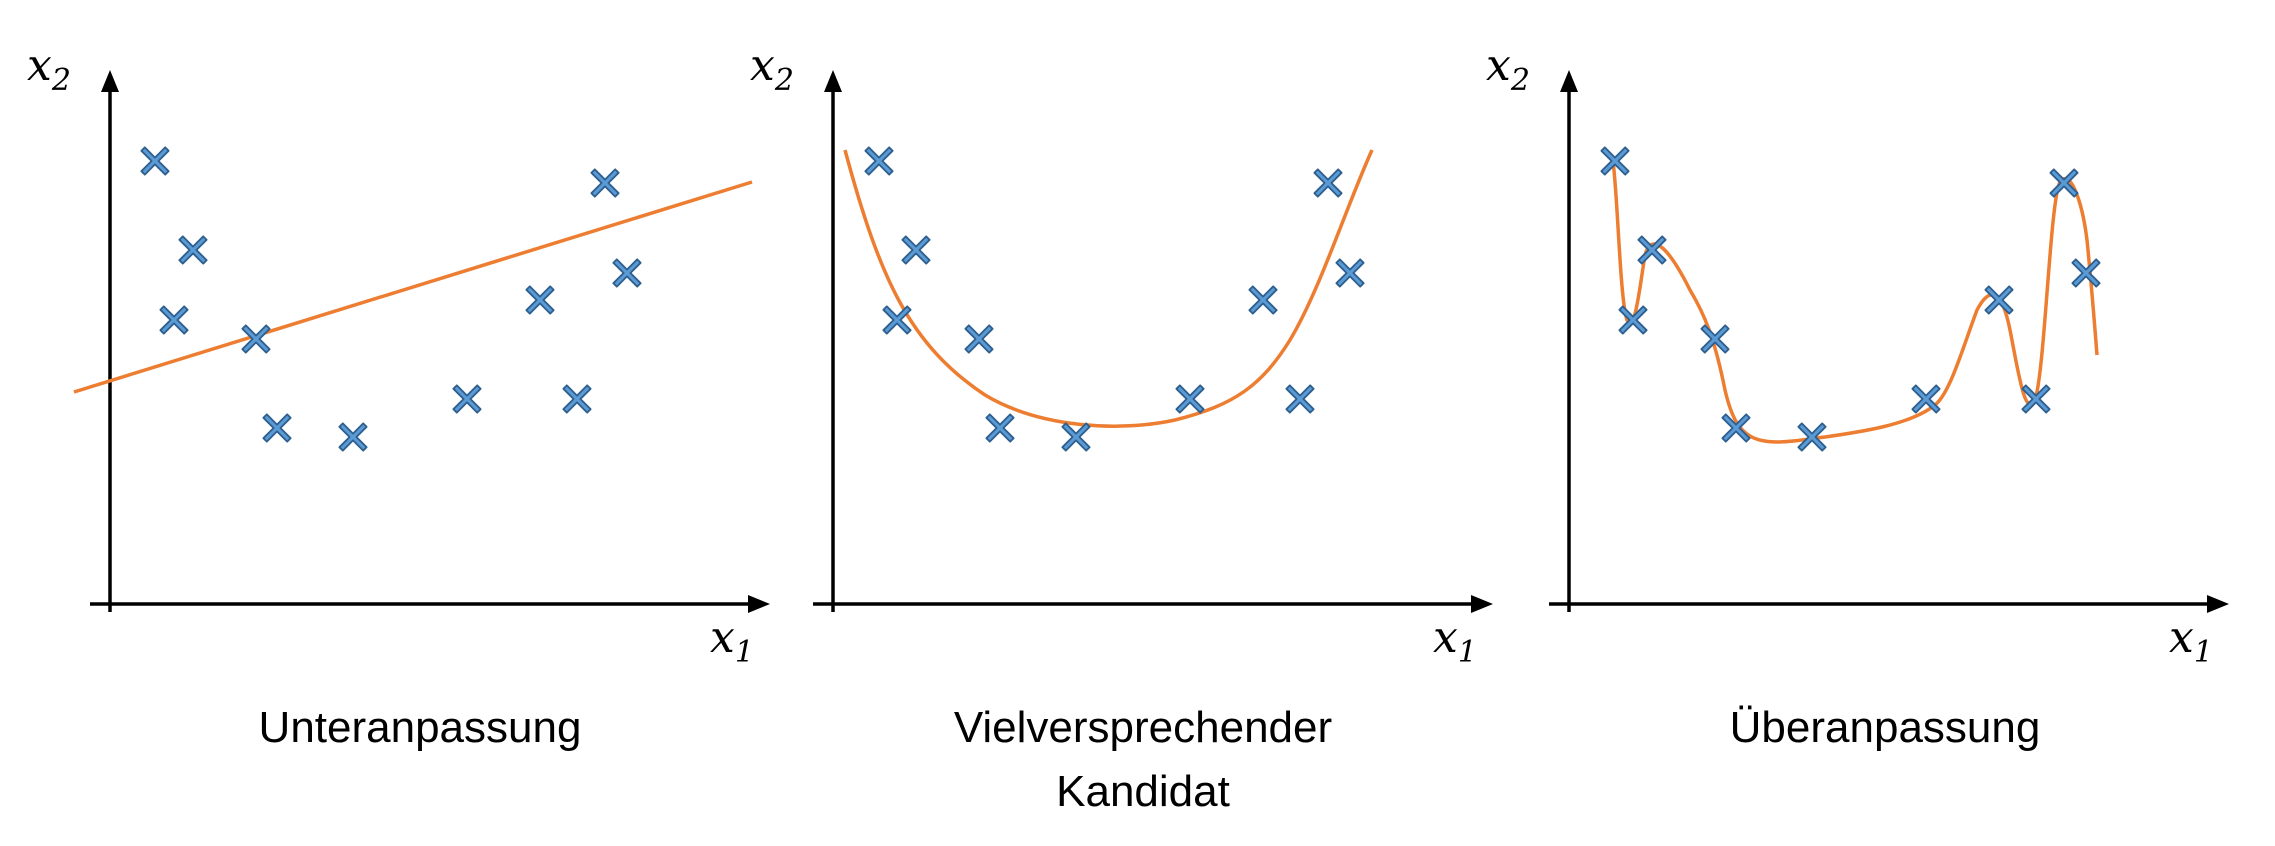 The width and height of the screenshot is (2275, 846). Describe the element at coordinates (1143, 791) in the screenshot. I see `panel-caption-line-2: Kandidat` at that location.